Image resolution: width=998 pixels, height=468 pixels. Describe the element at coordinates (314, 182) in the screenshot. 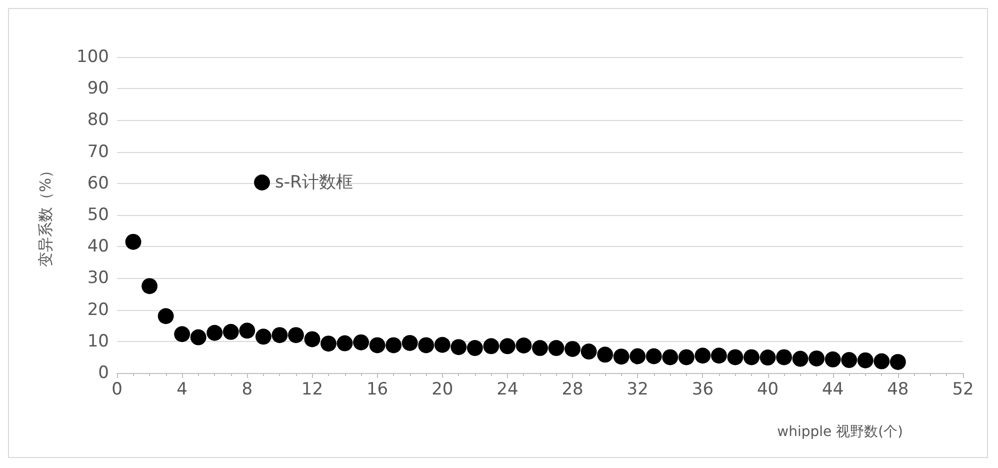

I see `legend-label: s-R计数框` at that location.